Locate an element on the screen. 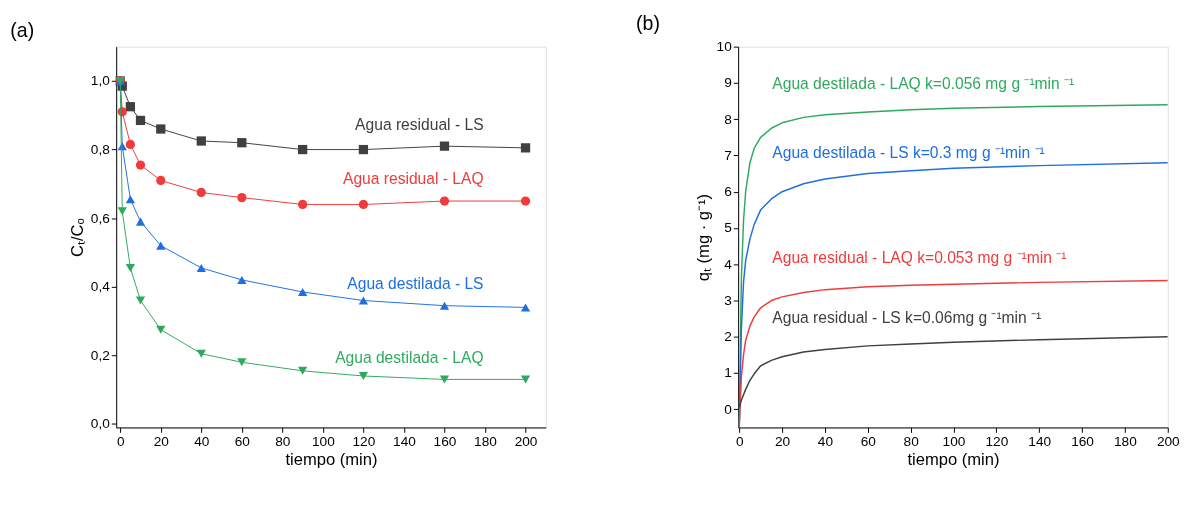 The width and height of the screenshot is (1200, 520). y-tick-label: 0,6 is located at coordinates (100, 218).